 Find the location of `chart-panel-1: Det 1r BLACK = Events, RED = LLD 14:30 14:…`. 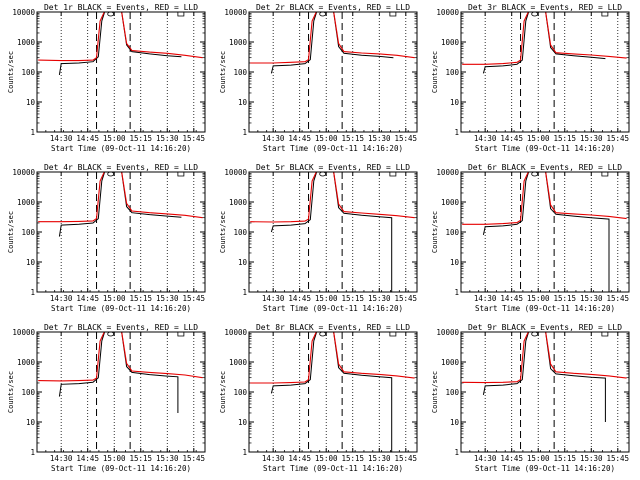

chart-panel-1: Det 1r BLACK = Events, RED = LLD 14:30 14:… is located at coordinates (106, 78).